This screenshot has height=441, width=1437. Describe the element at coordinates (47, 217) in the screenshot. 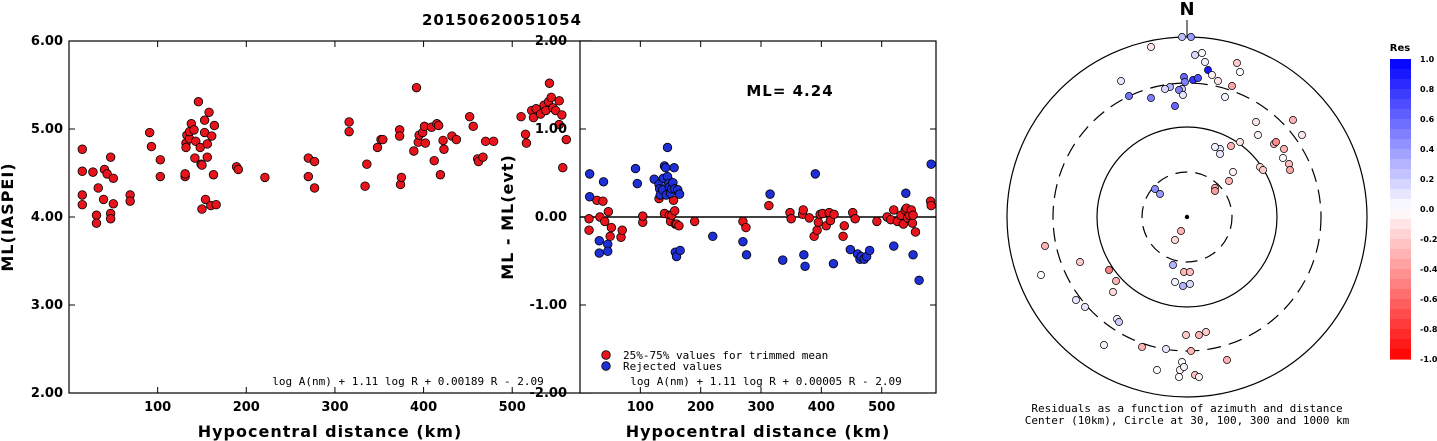

I see `ml-y-tick-label: 4.00` at that location.